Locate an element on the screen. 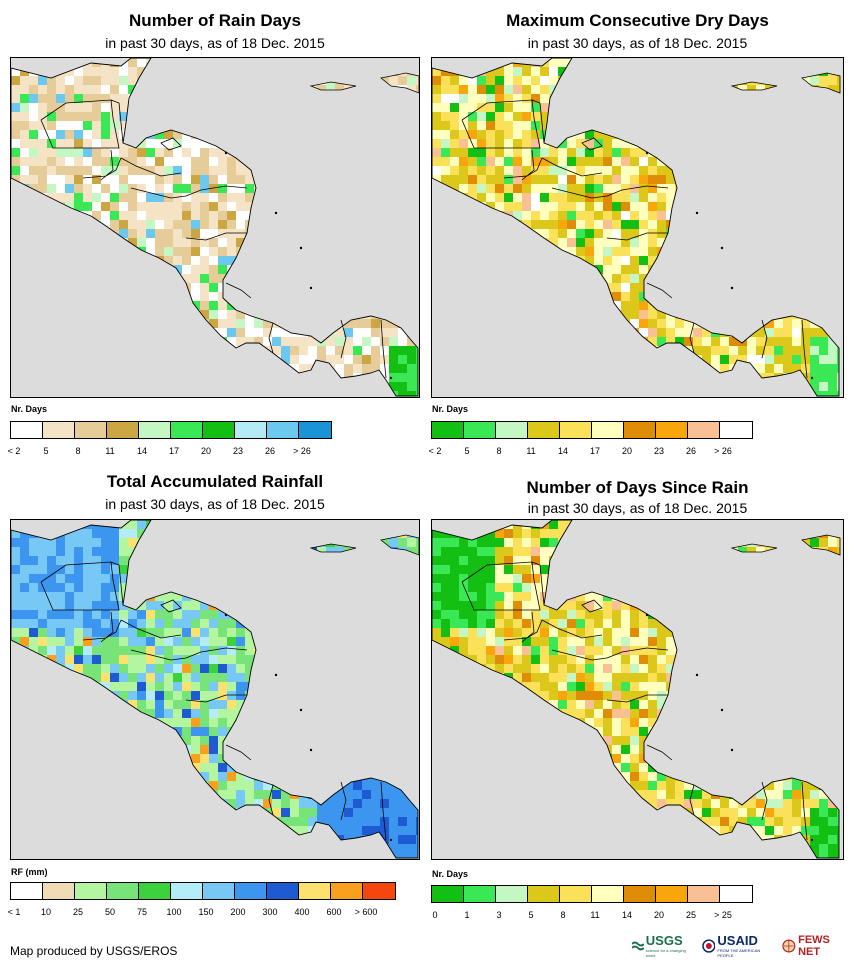 The image size is (854, 970). legend-tick-label: 11 is located at coordinates (531, 451).